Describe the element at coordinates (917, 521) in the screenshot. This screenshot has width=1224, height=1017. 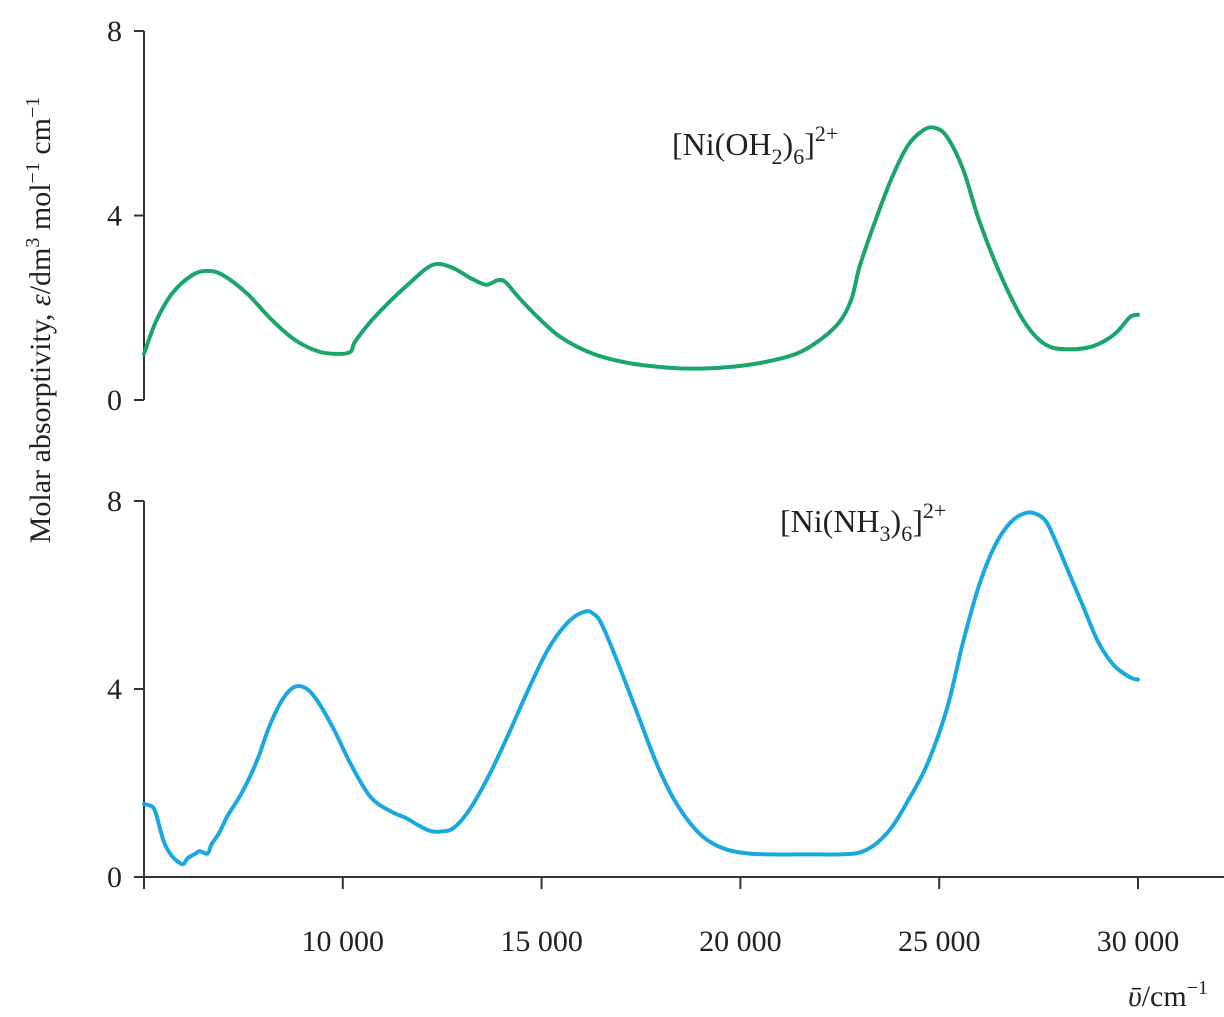
I see `label-ni-nh3-bracket: ]` at that location.